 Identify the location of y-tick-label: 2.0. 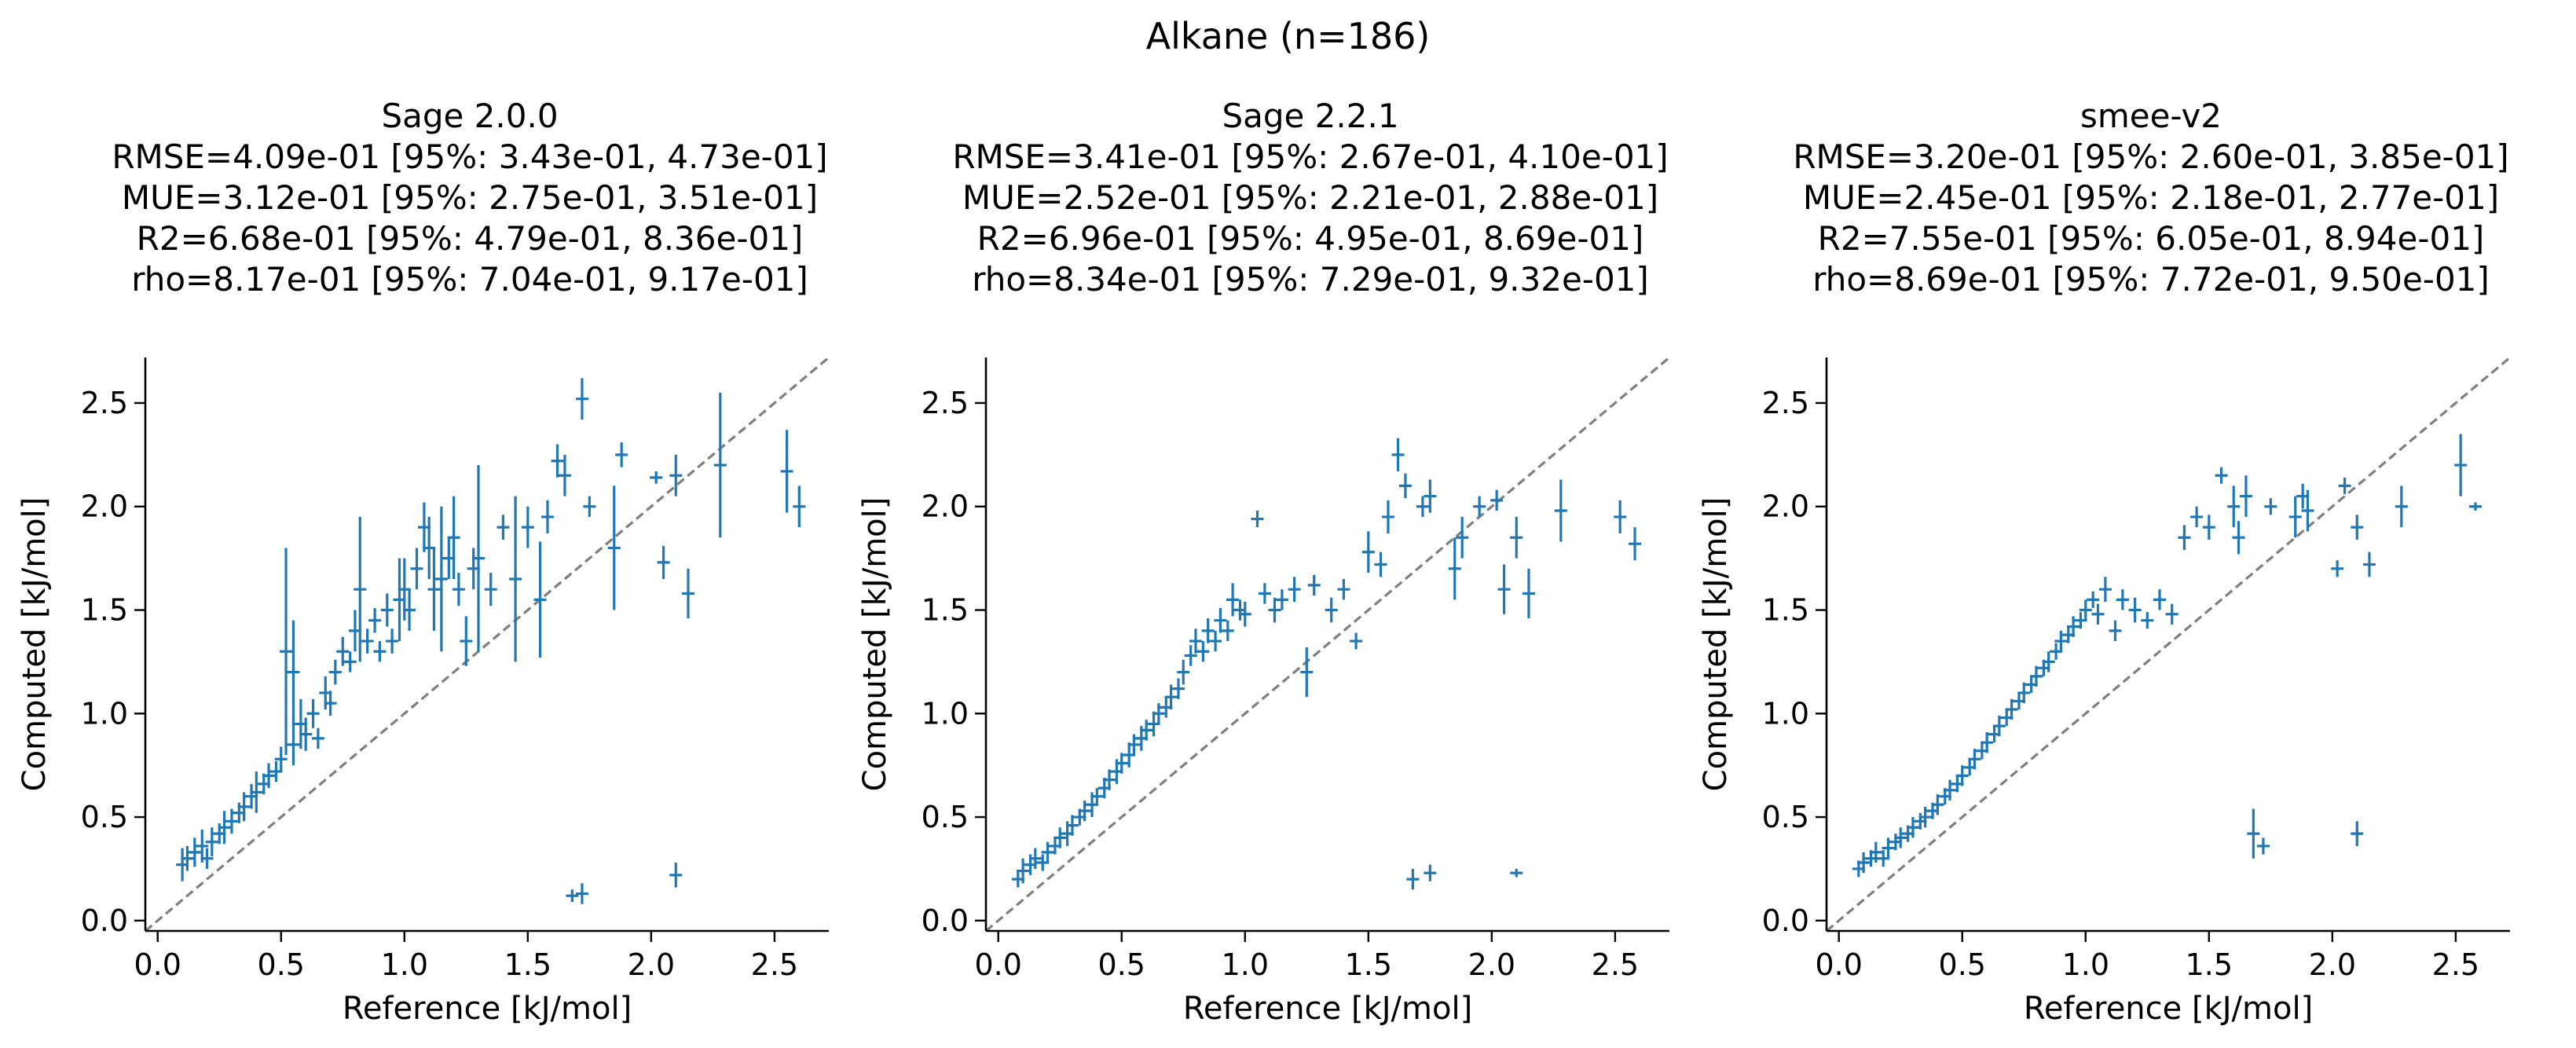
(104, 506).